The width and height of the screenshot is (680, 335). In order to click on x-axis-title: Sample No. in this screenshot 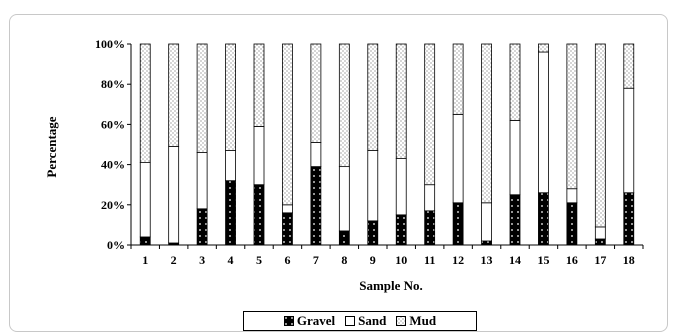, I will do `click(391, 285)`.